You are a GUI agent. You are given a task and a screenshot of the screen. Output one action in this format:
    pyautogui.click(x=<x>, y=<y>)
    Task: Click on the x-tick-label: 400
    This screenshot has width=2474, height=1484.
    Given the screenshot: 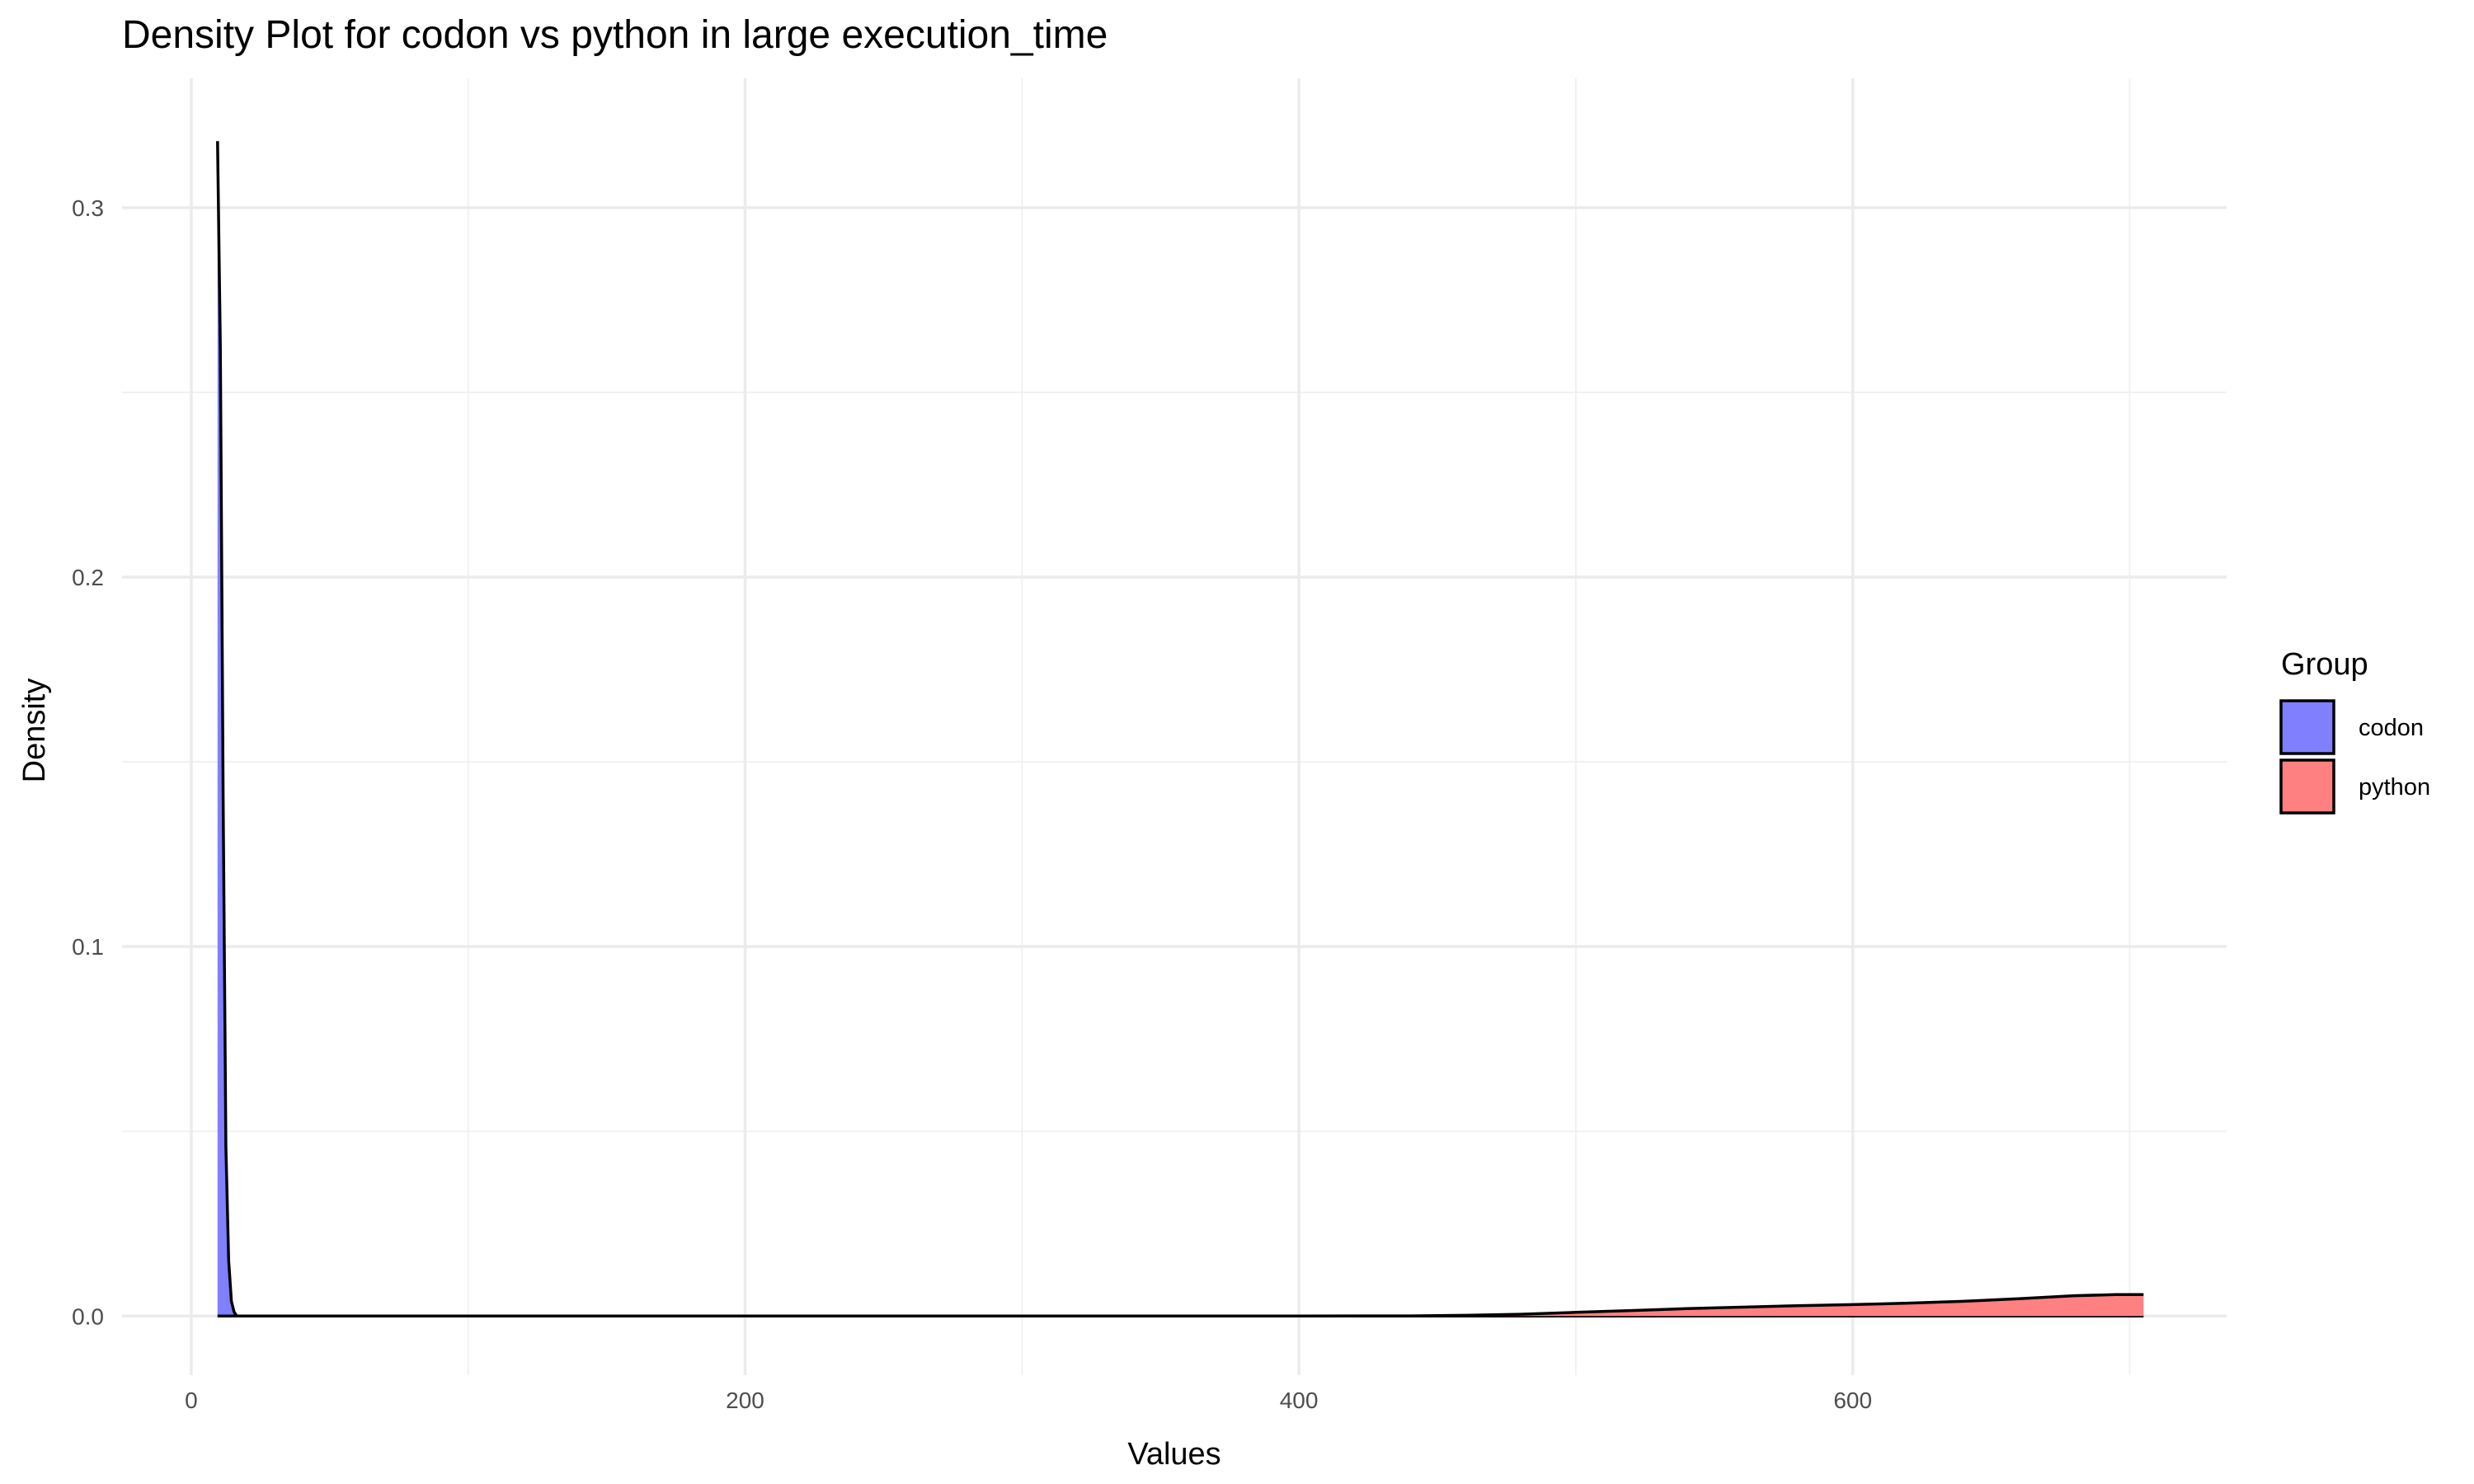 What is the action you would take?
    pyautogui.click(x=1299, y=1400)
    